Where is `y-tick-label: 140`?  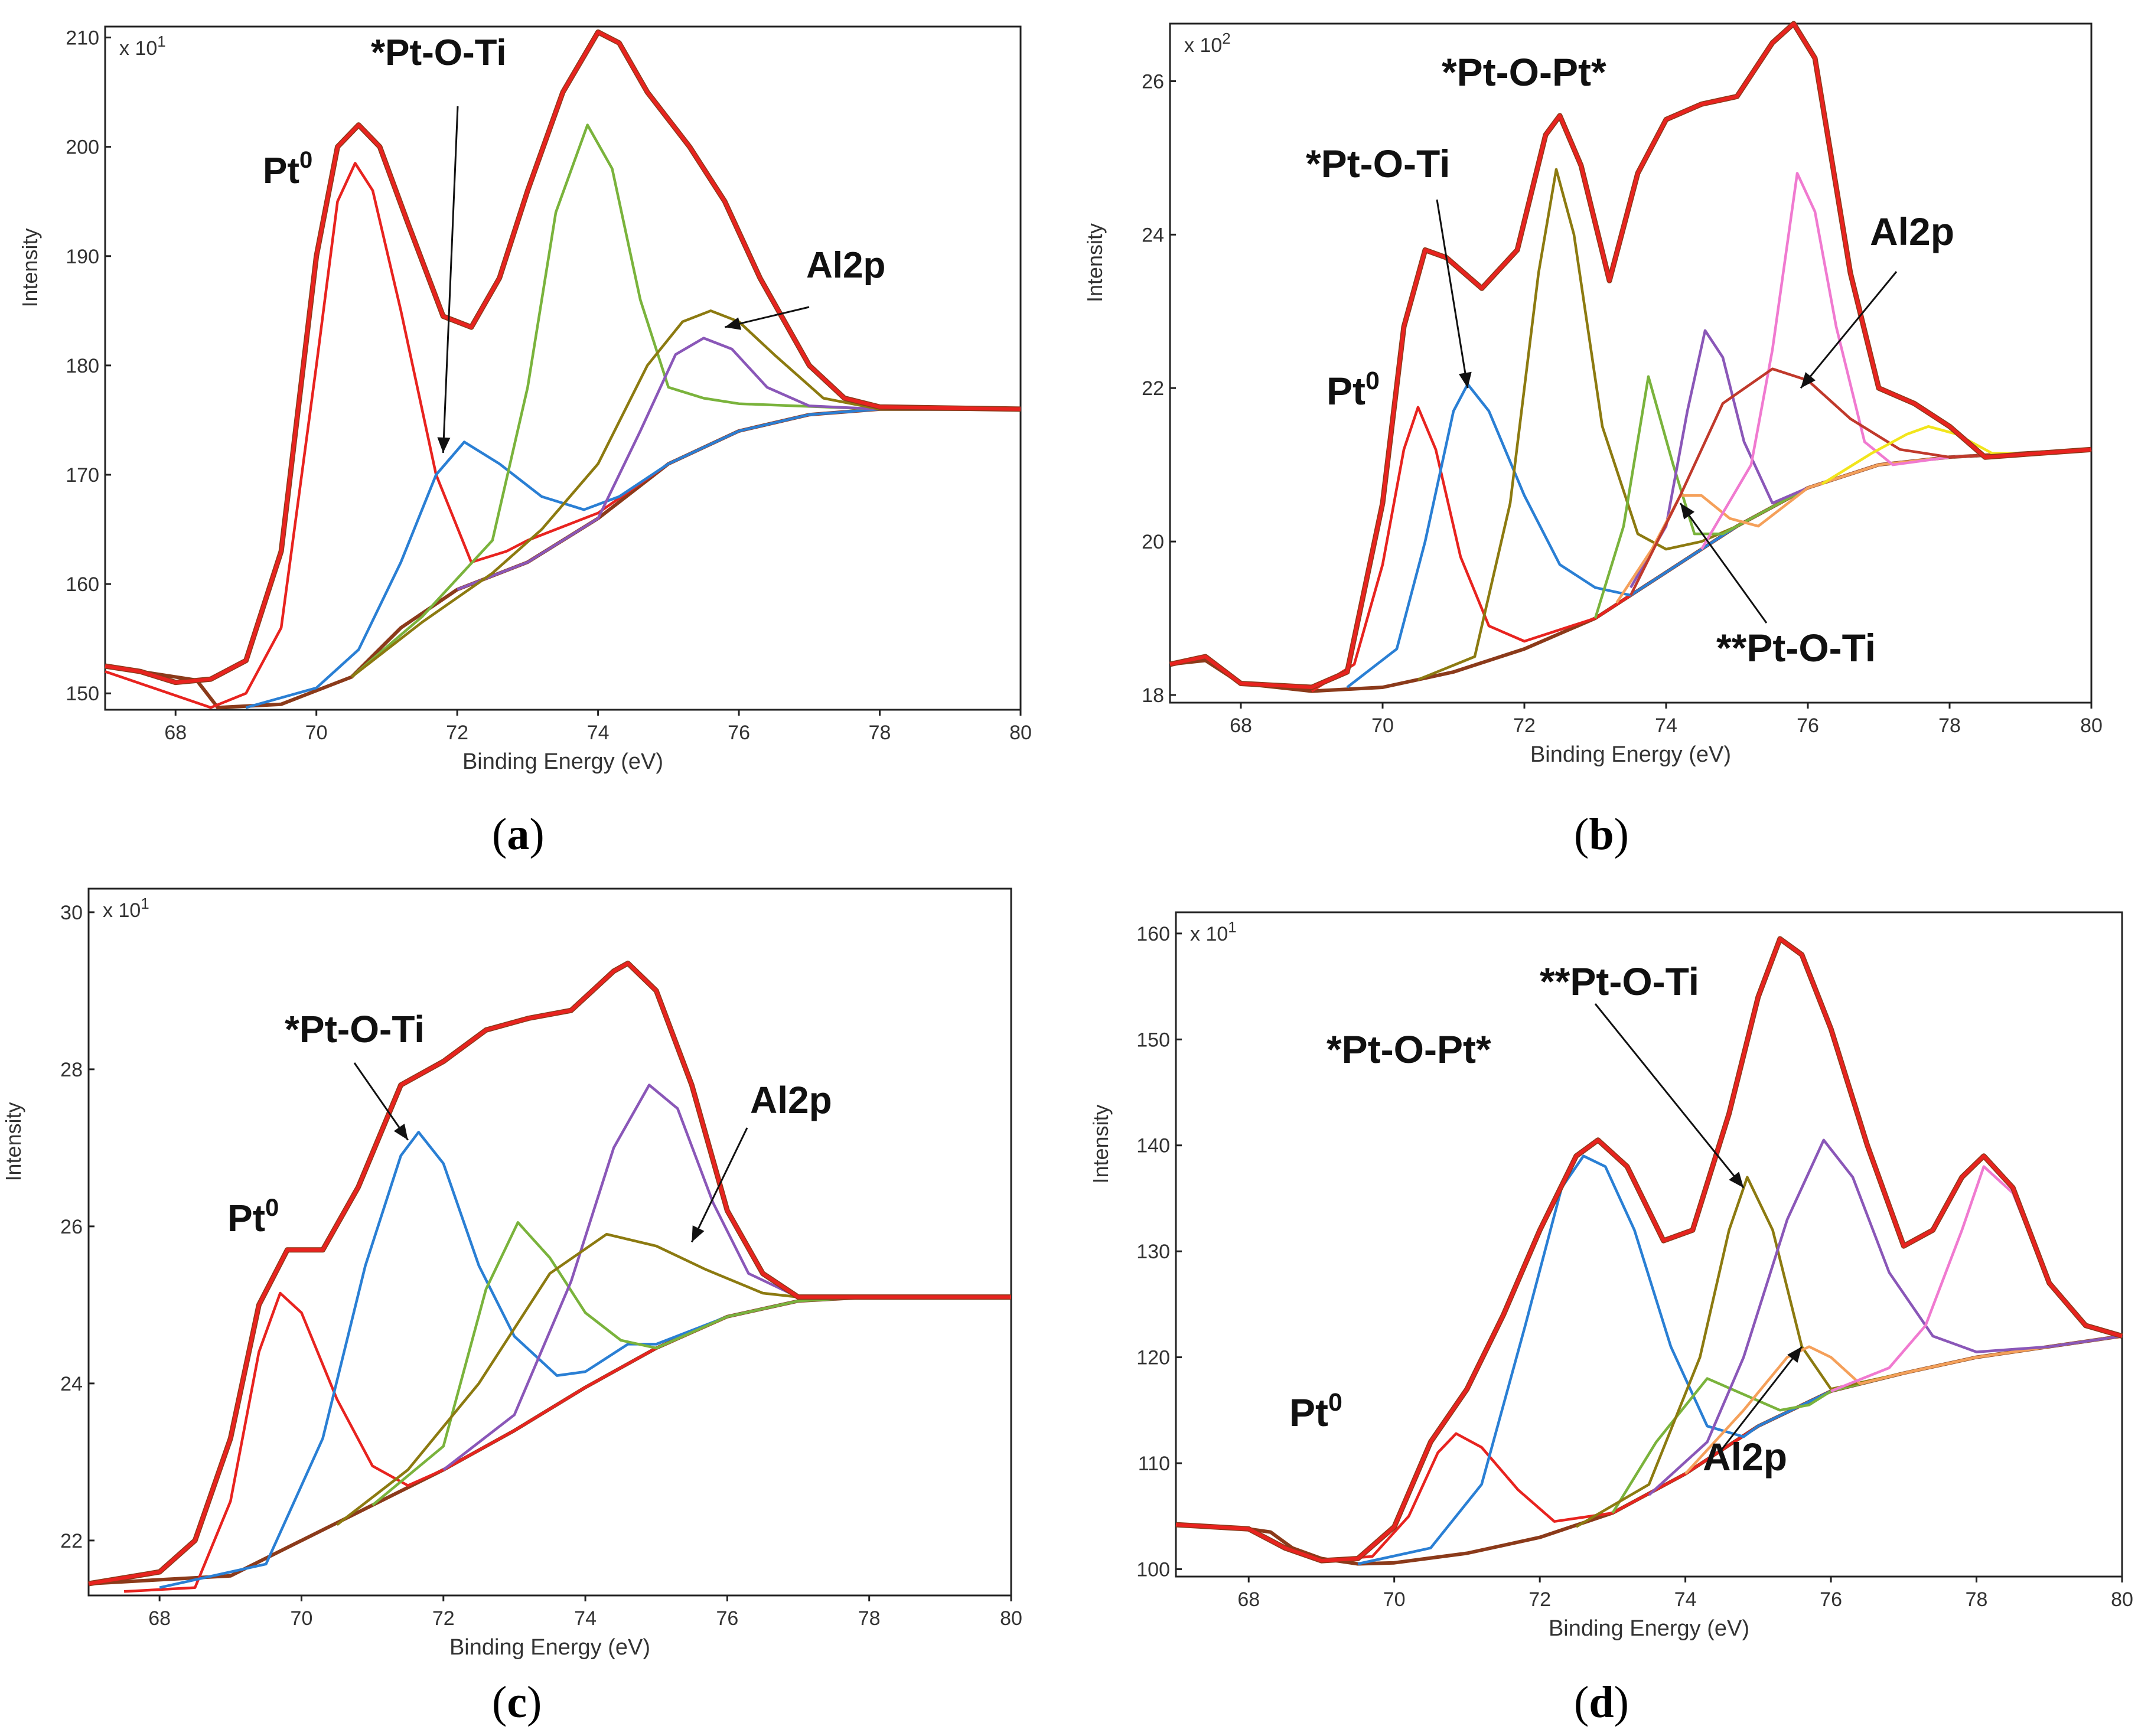 y-tick-label: 140 is located at coordinates (1153, 1146).